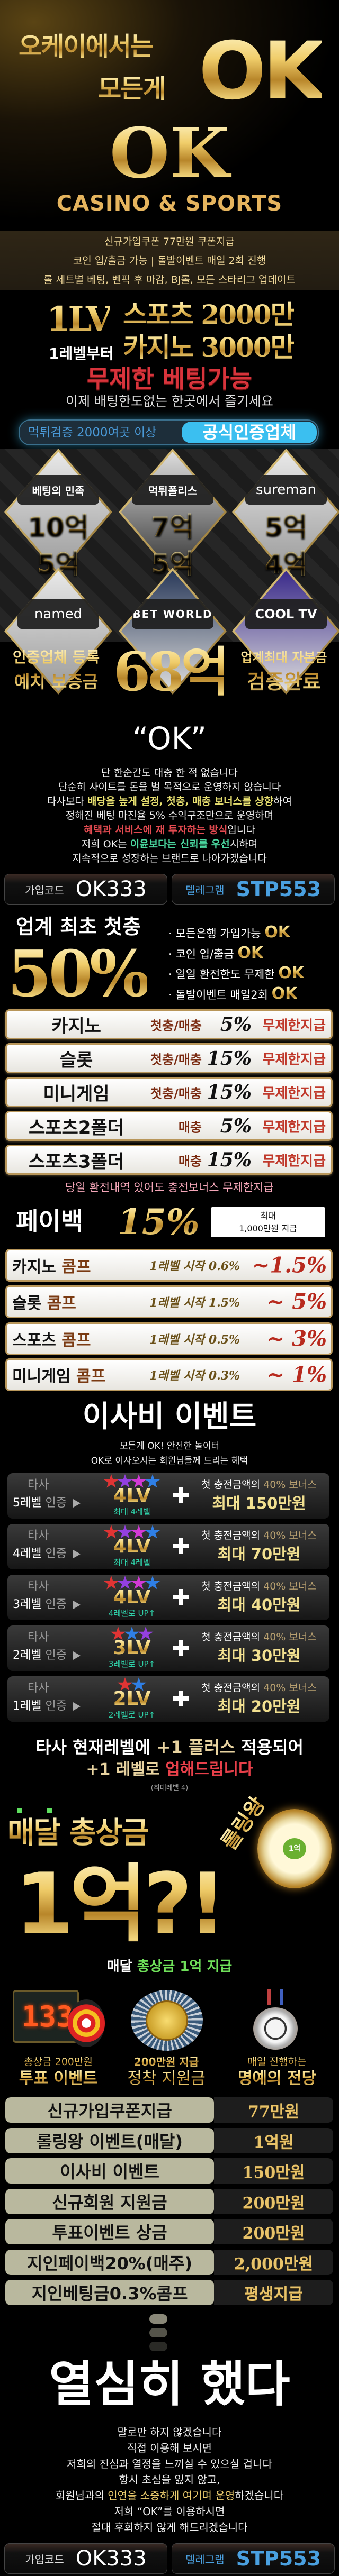 Image resolution: width=339 pixels, height=2576 pixels. I want to click on roulette-wheel-icon: 1억, so click(294, 1848).